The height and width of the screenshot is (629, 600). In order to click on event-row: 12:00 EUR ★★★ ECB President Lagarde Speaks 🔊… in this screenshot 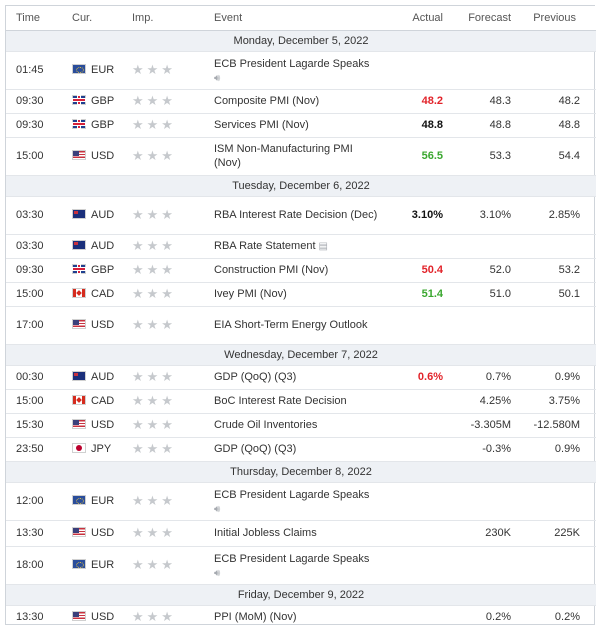, I will do `click(301, 500)`.